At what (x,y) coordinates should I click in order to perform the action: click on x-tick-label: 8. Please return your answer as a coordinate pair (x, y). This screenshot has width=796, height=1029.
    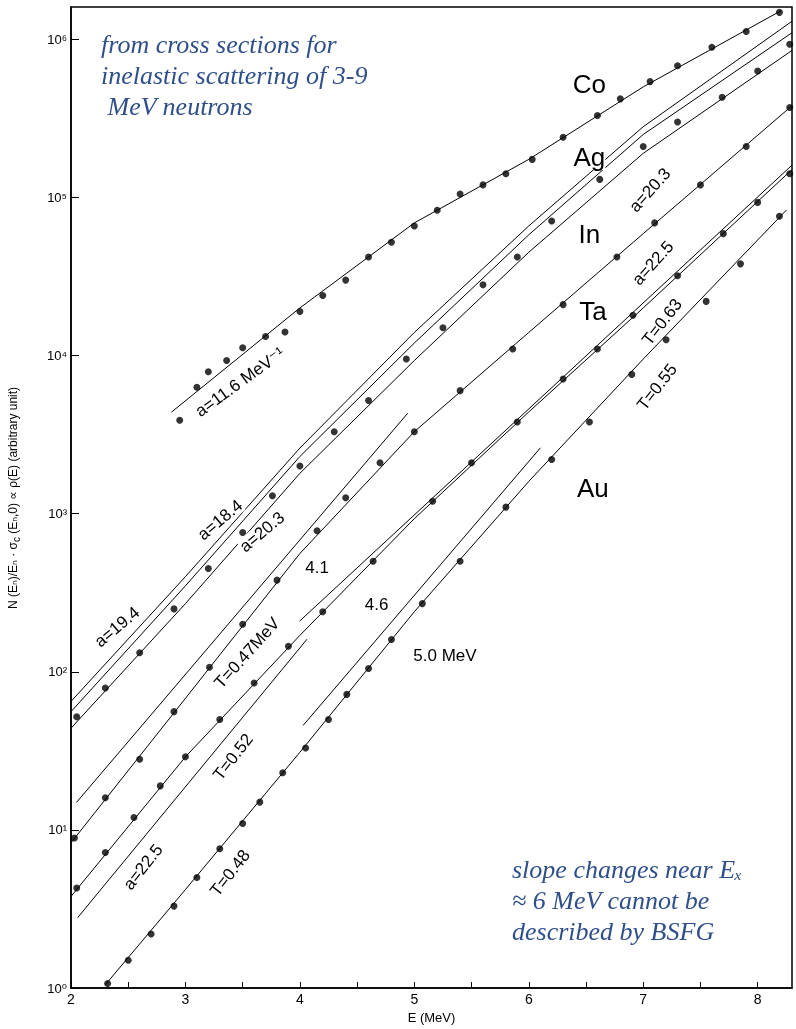
    Looking at the image, I should click on (757, 999).